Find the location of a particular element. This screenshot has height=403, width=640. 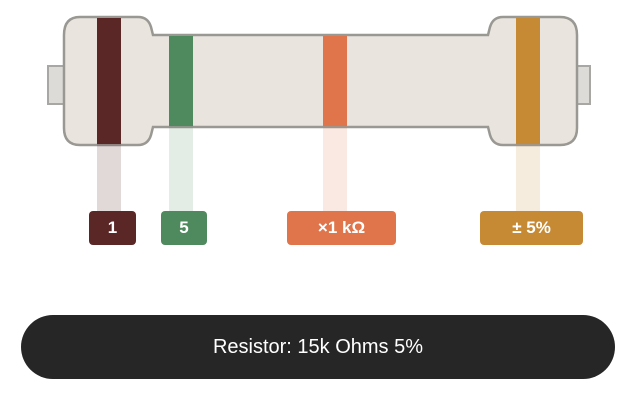

band-tolerance-connector is located at coordinates (528, 177).